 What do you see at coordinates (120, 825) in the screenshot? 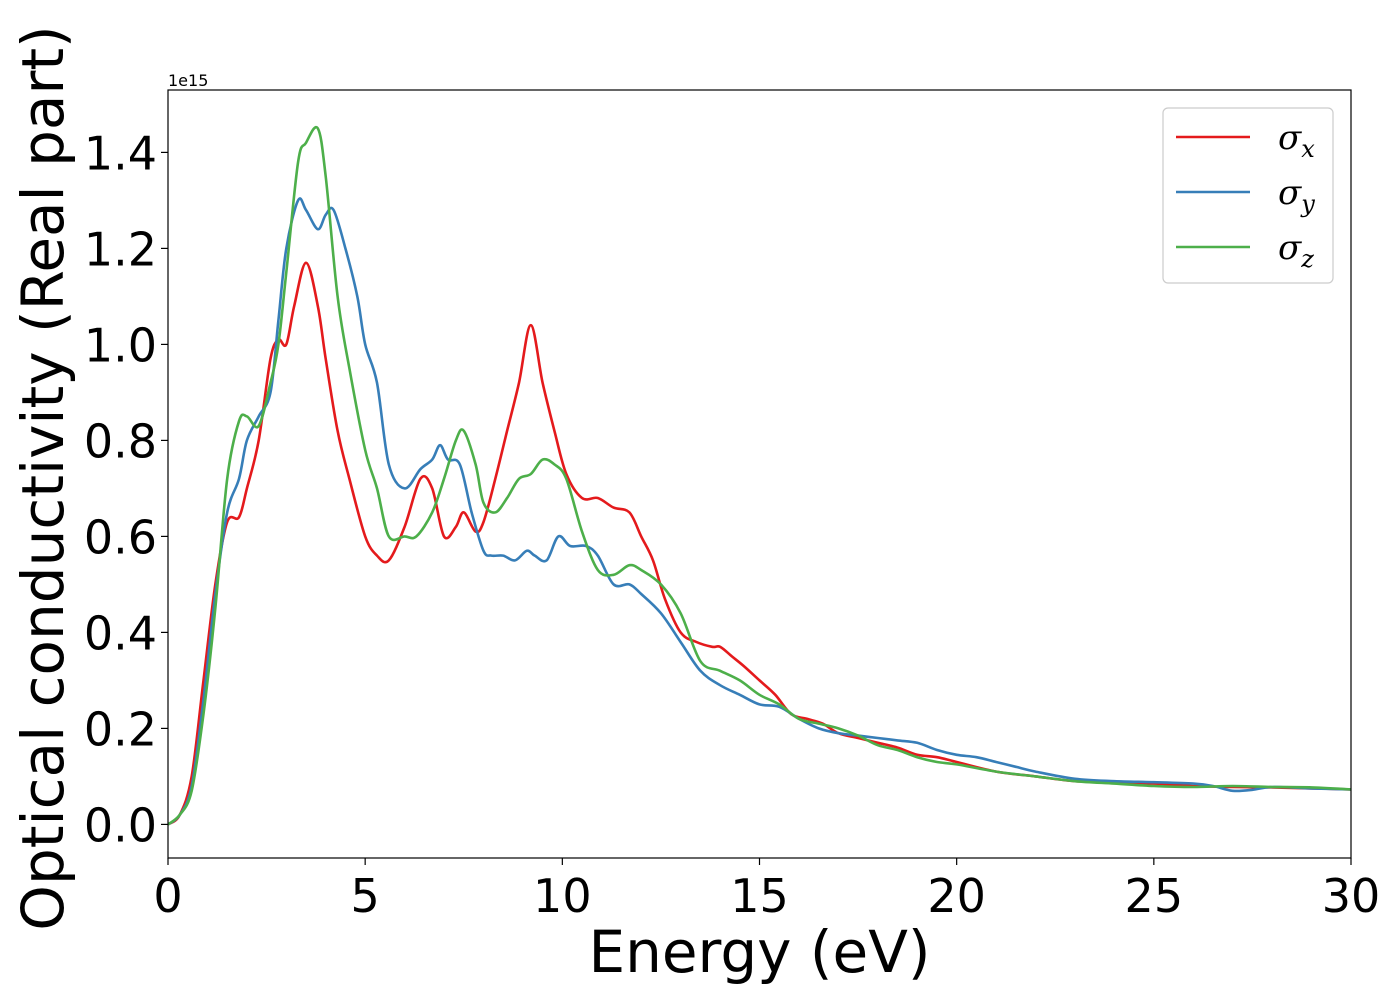
I see `y-tick-label: 0.0` at bounding box center [120, 825].